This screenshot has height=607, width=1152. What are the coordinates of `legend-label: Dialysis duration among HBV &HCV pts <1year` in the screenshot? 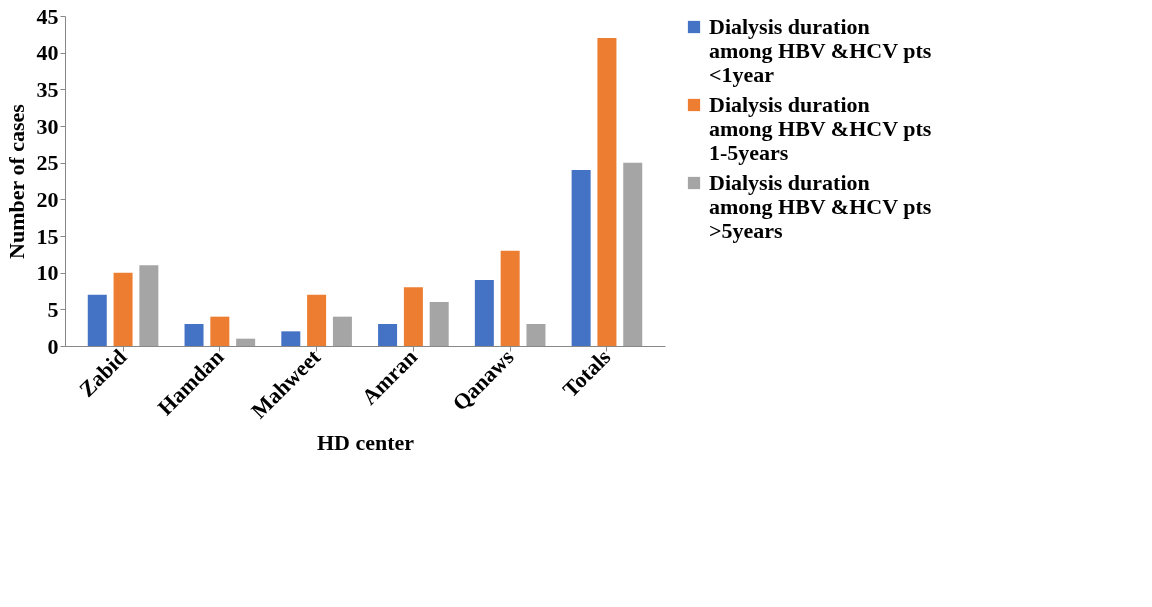 It's located at (820, 50).